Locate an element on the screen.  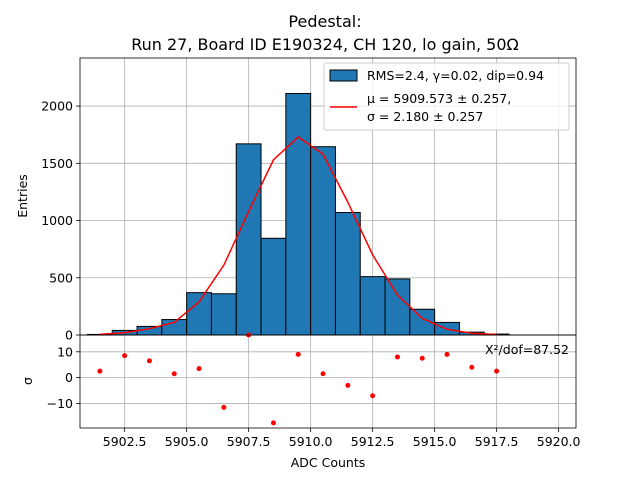
legend-histogram-label: RMS=2.4, γ=0.02, dip=0.94 is located at coordinates (455, 75).